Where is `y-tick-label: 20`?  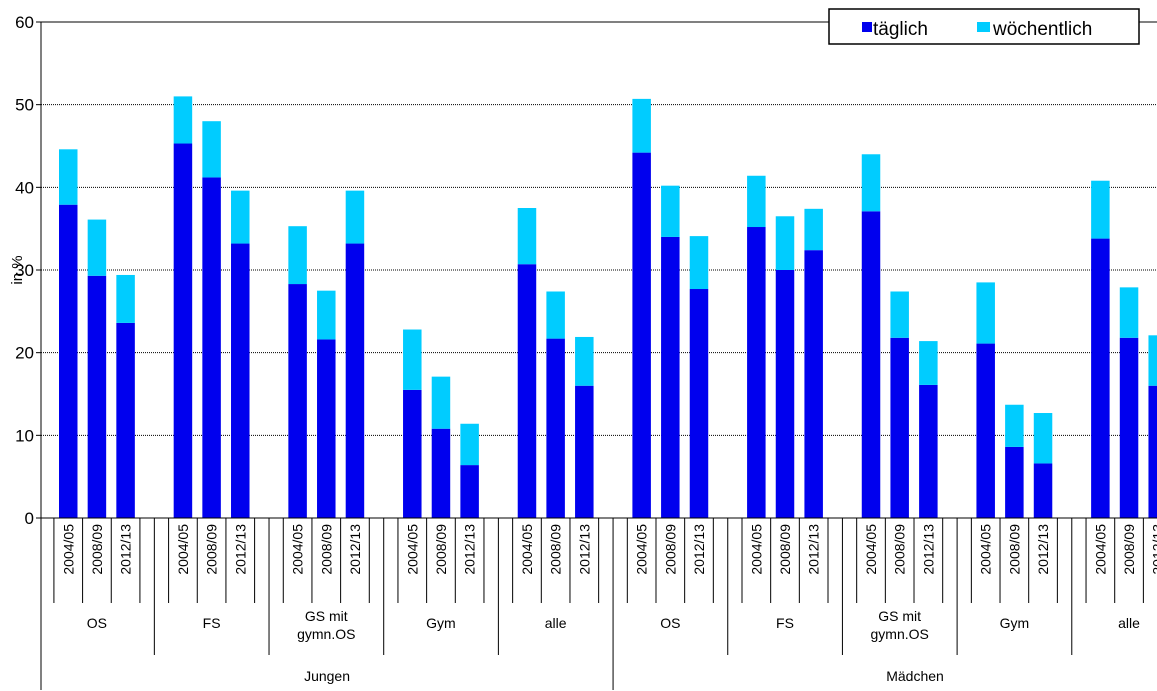 y-tick-label: 20 is located at coordinates (24, 353).